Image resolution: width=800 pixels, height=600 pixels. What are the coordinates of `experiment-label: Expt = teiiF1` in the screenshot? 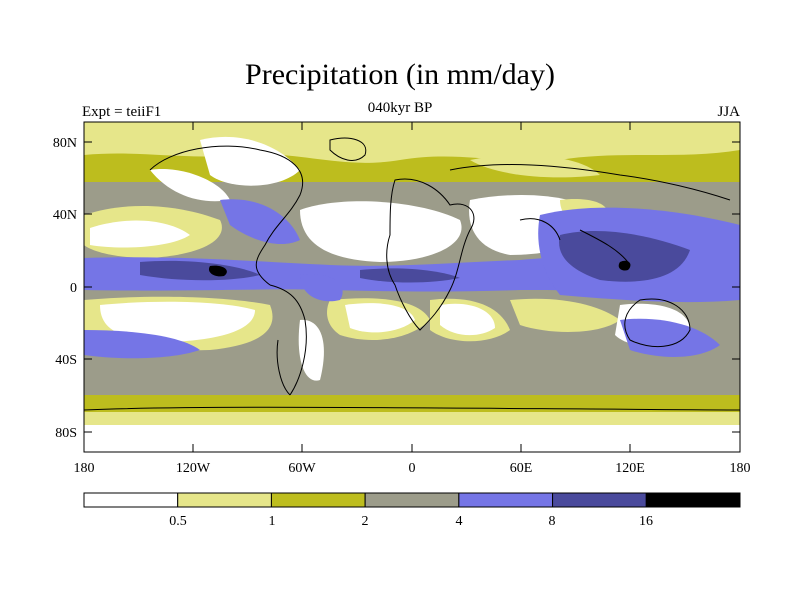 It's located at (122, 112).